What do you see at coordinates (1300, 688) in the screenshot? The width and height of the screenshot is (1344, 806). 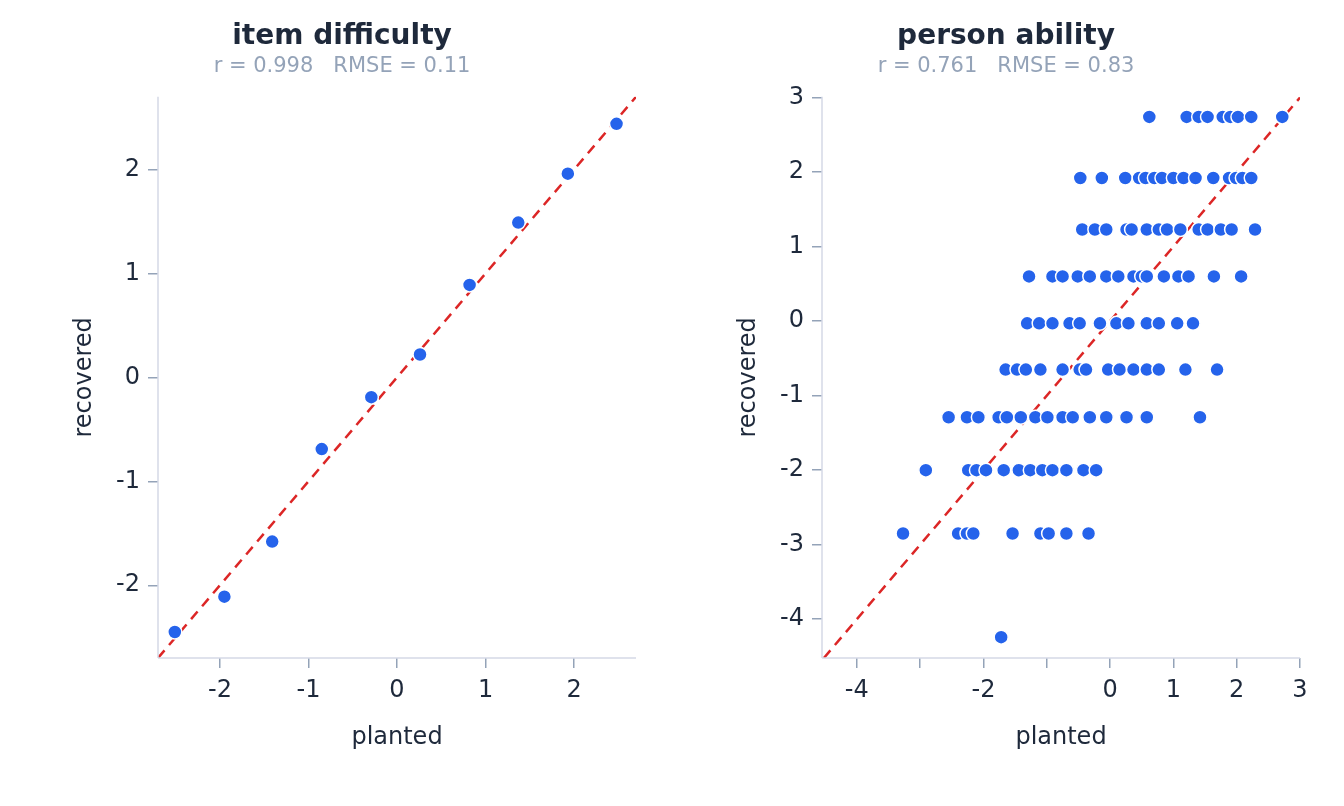 I see `x-tick-label: 3` at bounding box center [1300, 688].